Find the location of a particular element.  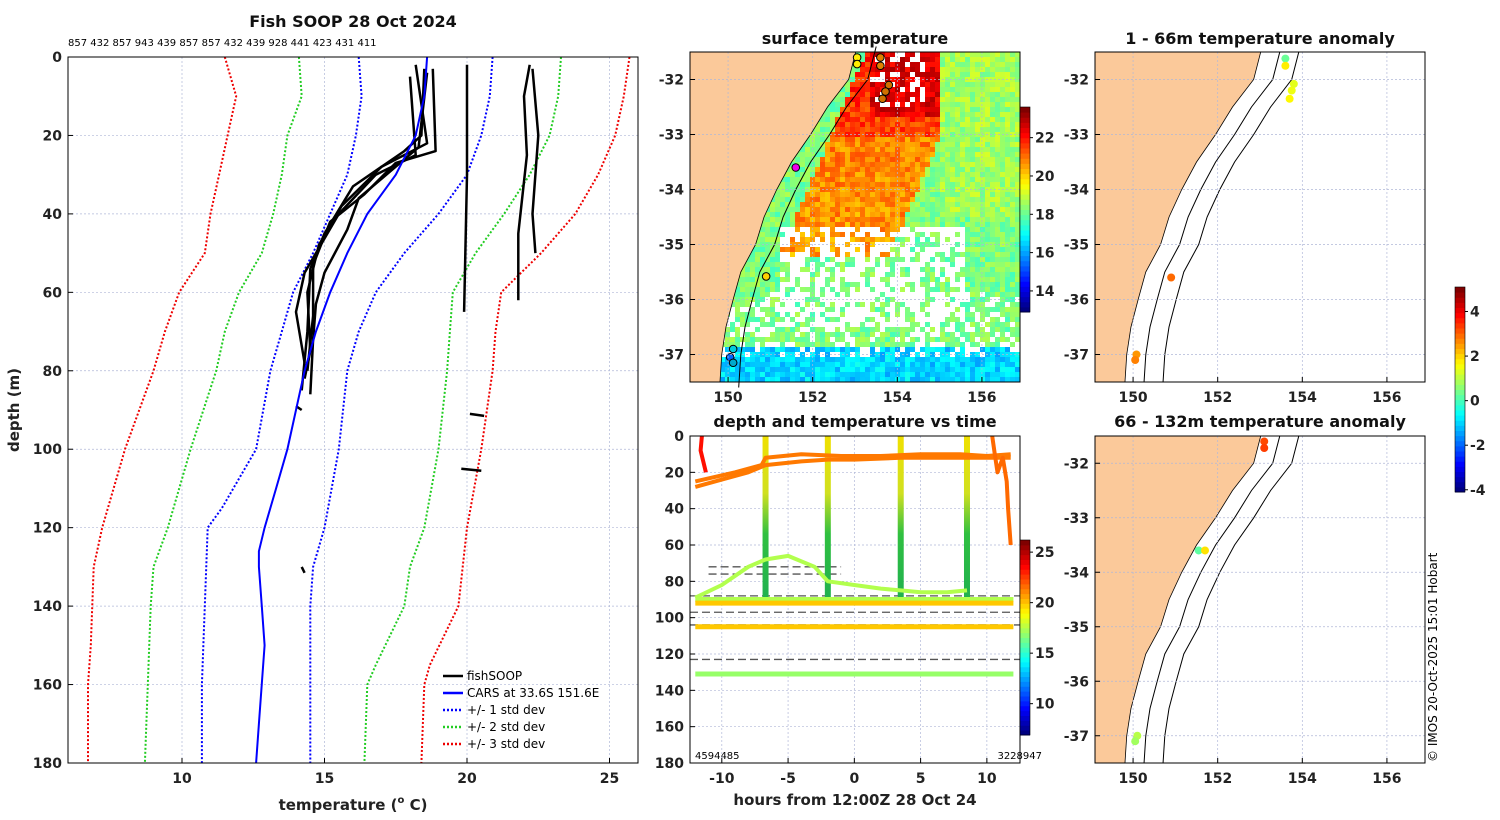

colorbar-tick-label: 15 is located at coordinates (1044, 654).